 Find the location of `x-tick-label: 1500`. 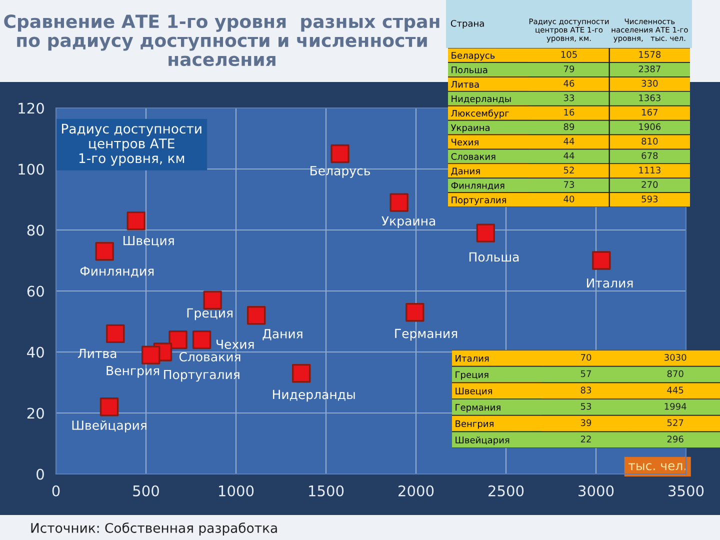

x-tick-label: 1500 is located at coordinates (326, 490).